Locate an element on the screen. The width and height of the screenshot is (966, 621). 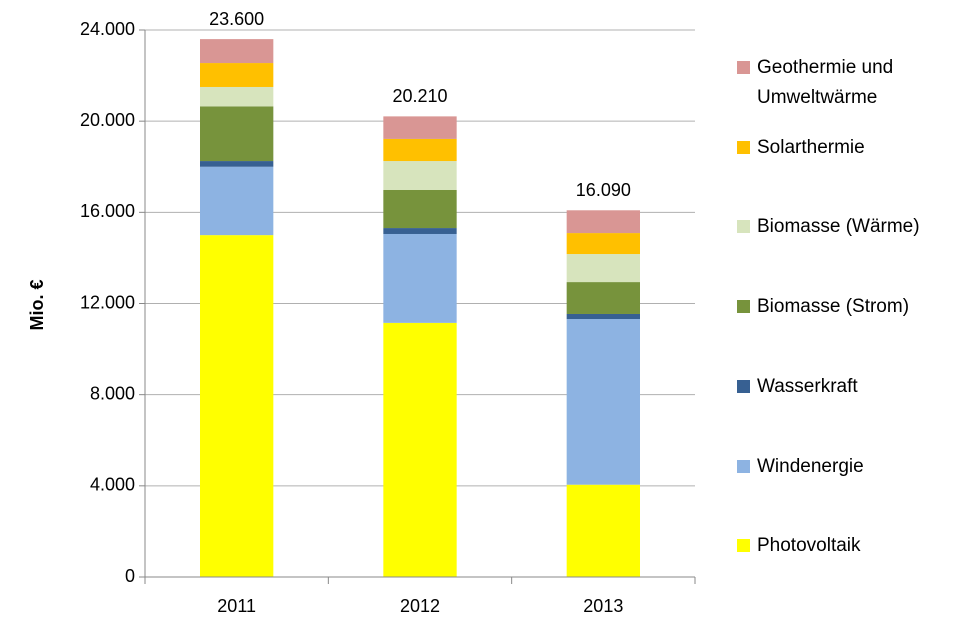
y-tick-label: 20.000 is located at coordinates (107, 120).